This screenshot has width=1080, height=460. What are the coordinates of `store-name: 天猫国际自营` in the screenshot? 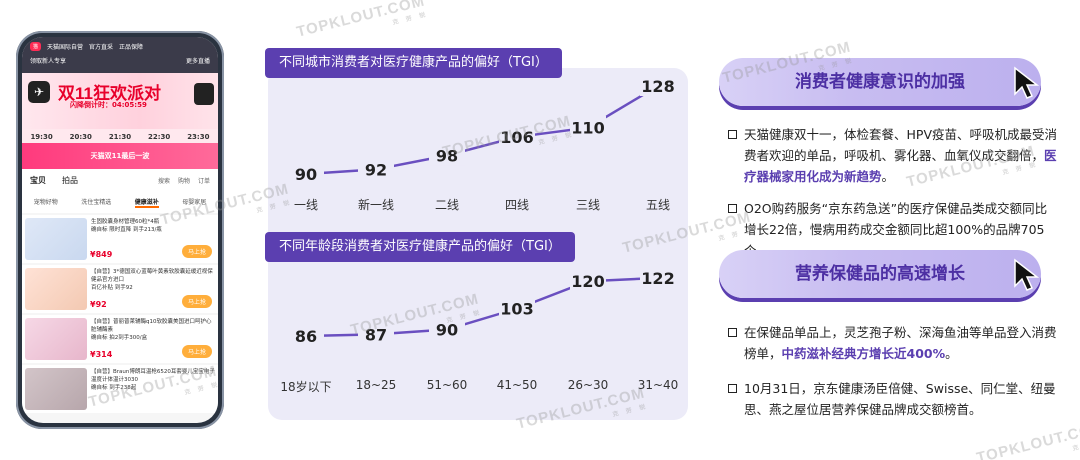 It's located at (65, 47).